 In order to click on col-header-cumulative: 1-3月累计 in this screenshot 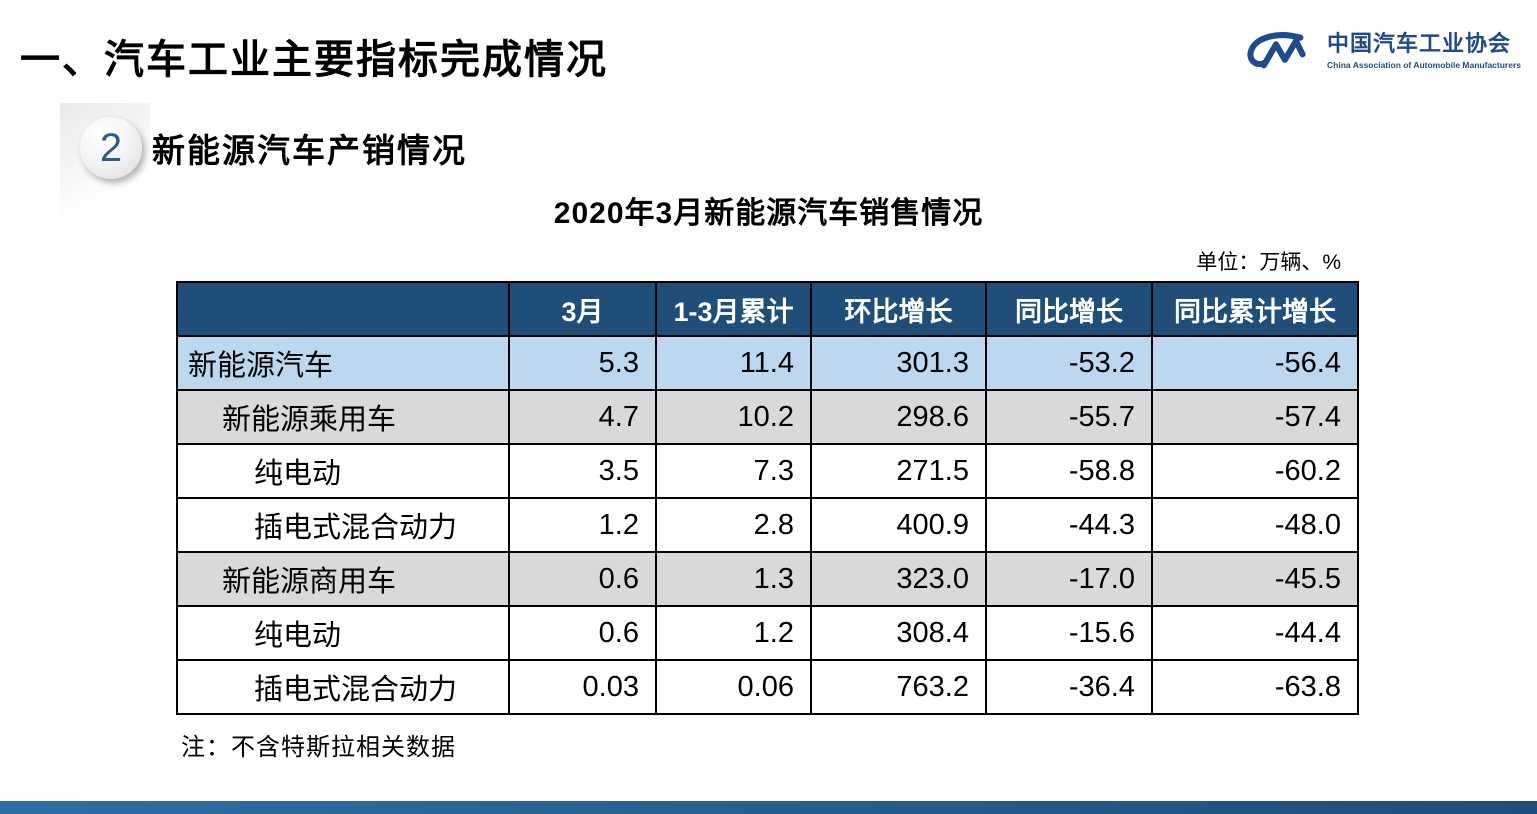, I will do `click(733, 309)`.